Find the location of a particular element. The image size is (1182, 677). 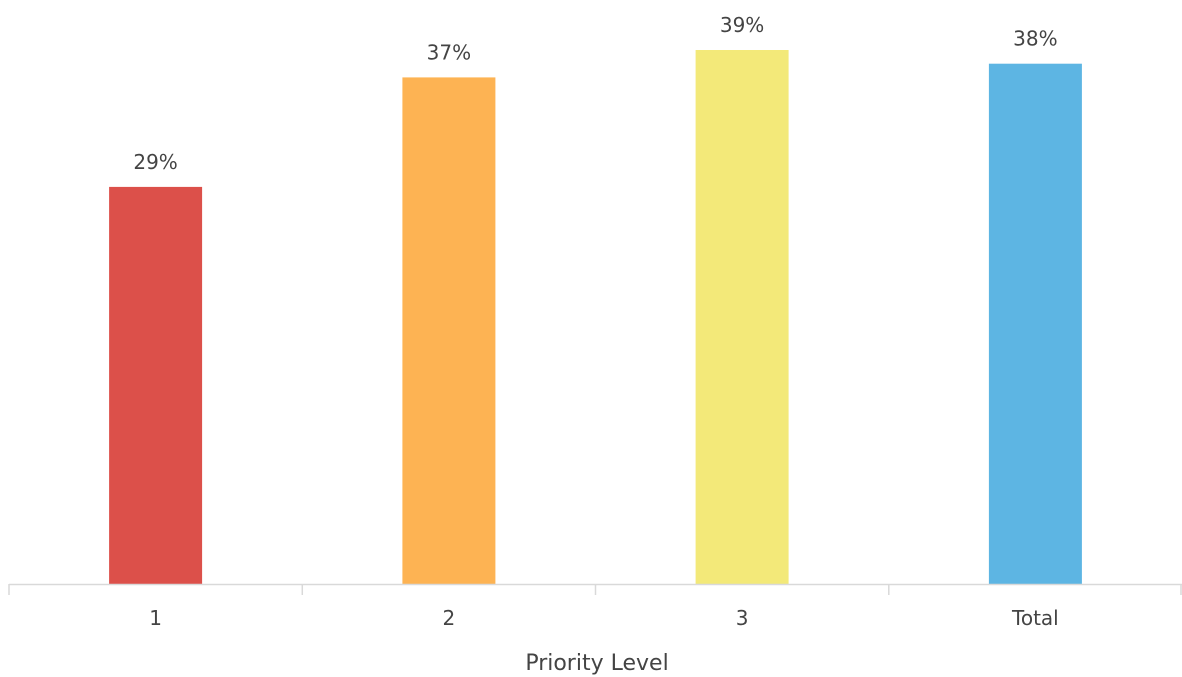

data-label-1: 29% is located at coordinates (155, 162).